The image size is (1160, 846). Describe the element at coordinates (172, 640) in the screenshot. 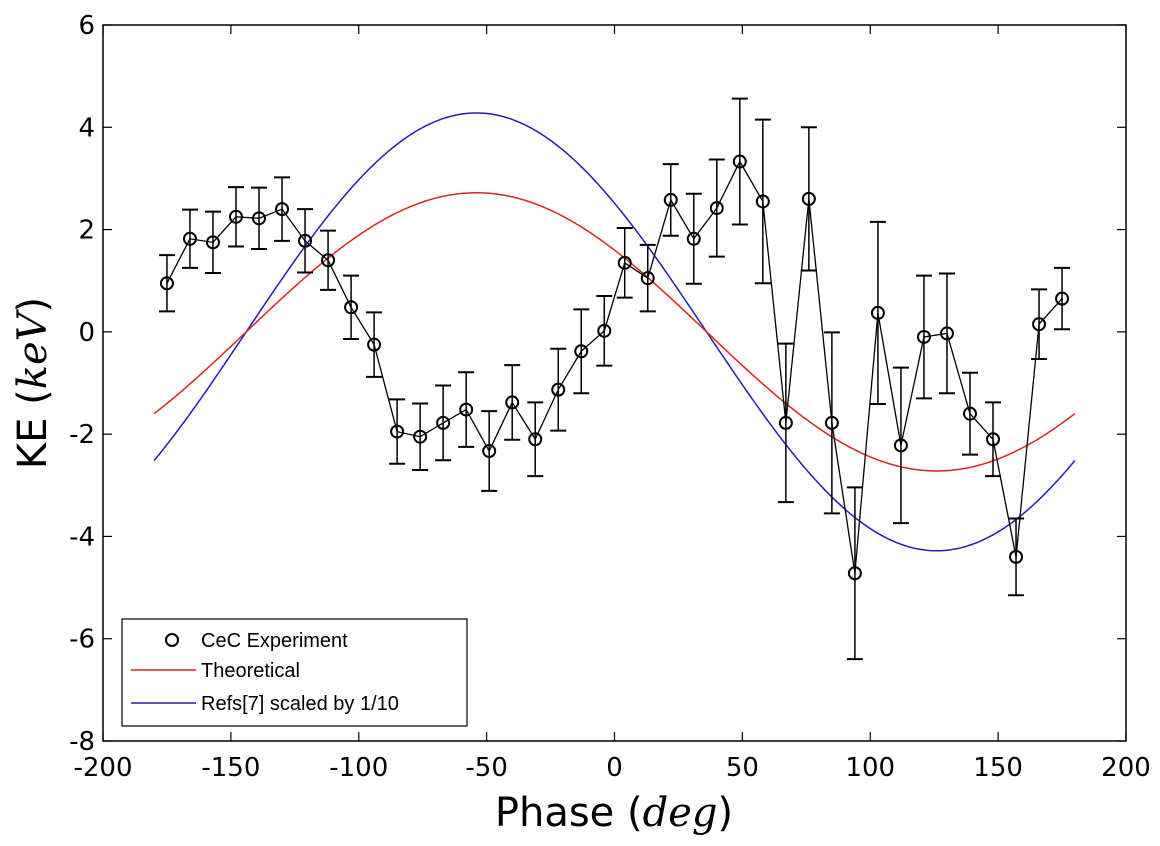

I see `legend-marker-experiment` at that location.